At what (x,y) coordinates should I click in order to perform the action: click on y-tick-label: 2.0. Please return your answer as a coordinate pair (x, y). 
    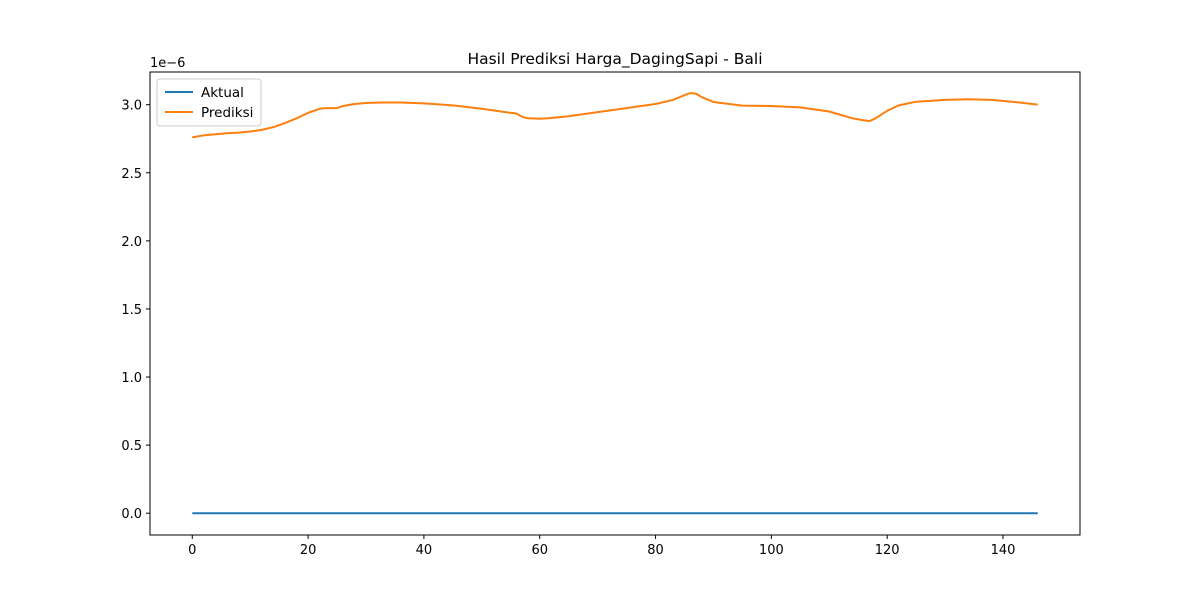
    Looking at the image, I should click on (131, 242).